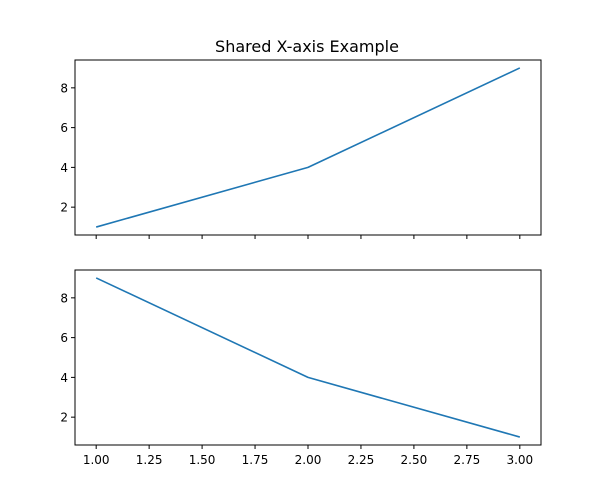 The width and height of the screenshot is (600, 500). What do you see at coordinates (519, 460) in the screenshot?
I see `xtick-label: 3.00` at bounding box center [519, 460].